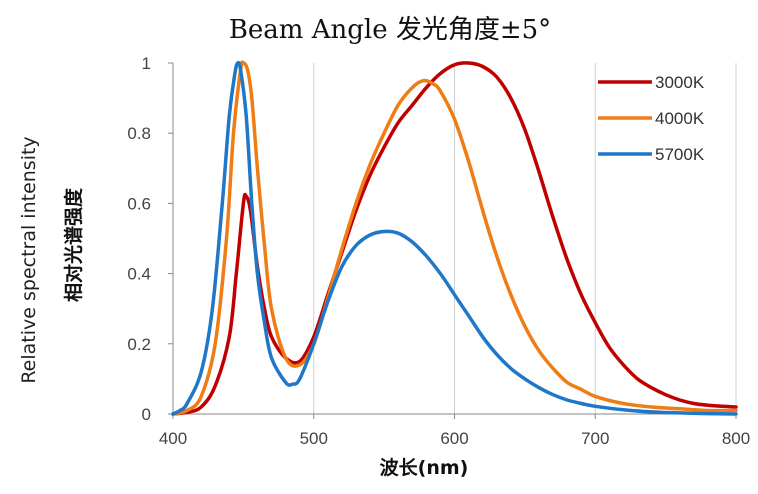 This screenshot has width=758, height=494. I want to click on y-axis-title: Relative spectral intensity, so click(29, 259).